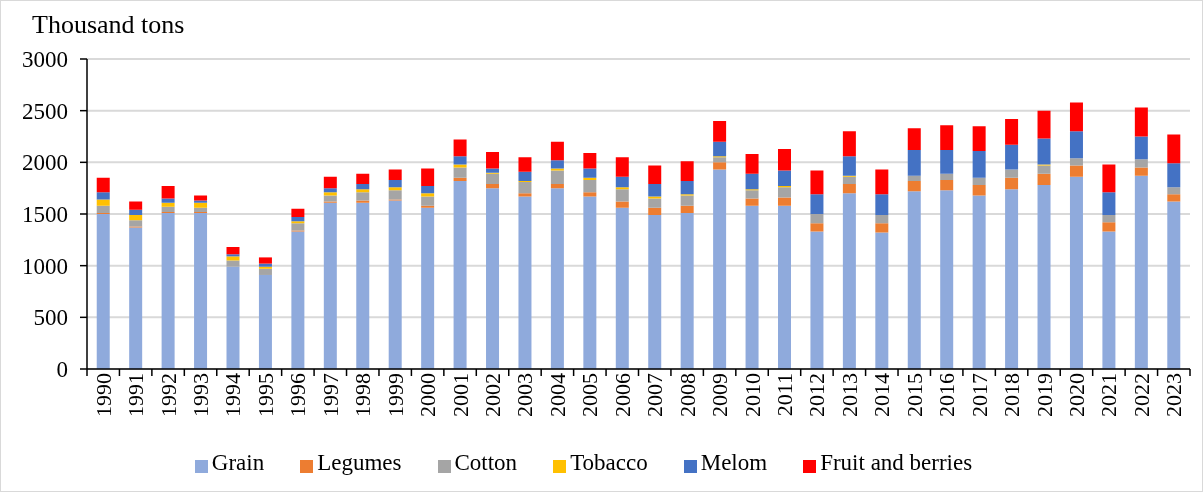 This screenshot has height=492, width=1203. What do you see at coordinates (720, 395) in the screenshot?
I see `x-tick-label: 2009` at bounding box center [720, 395].